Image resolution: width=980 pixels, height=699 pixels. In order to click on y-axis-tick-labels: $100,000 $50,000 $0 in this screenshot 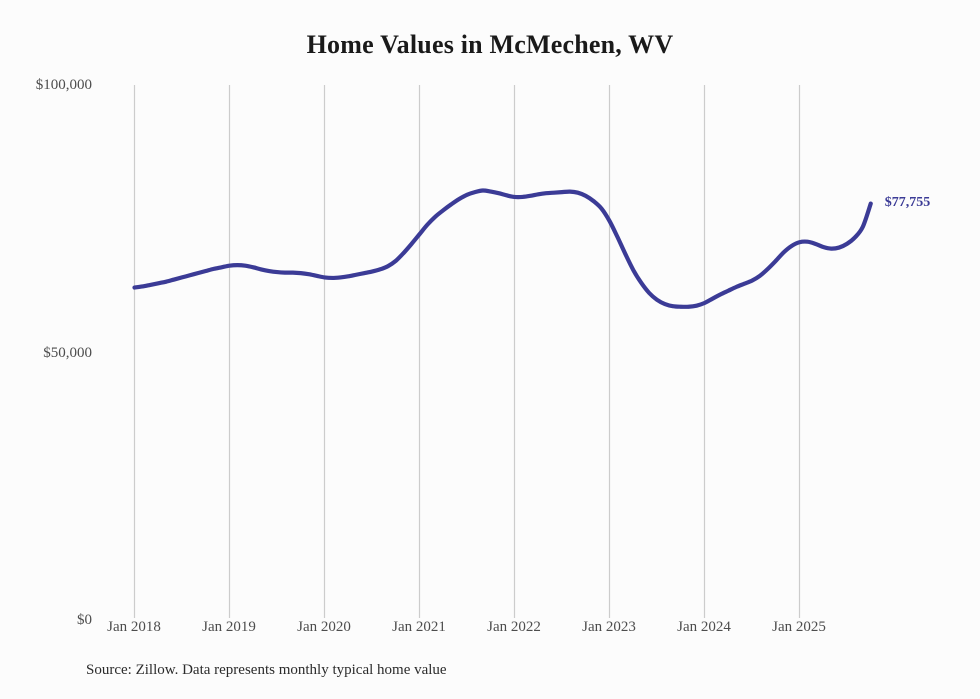, I will do `click(46, 349)`.